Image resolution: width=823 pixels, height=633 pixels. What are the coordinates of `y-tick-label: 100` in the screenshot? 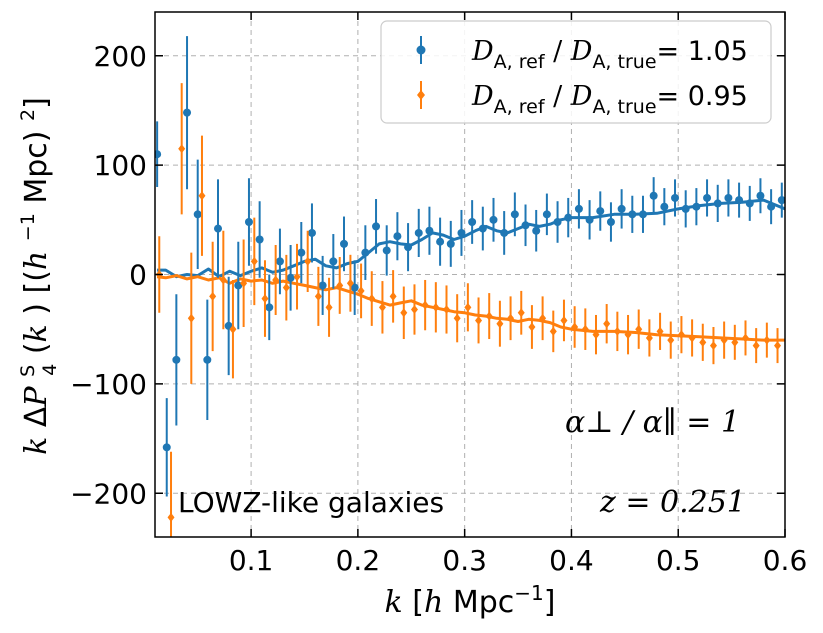 It's located at (120, 165).